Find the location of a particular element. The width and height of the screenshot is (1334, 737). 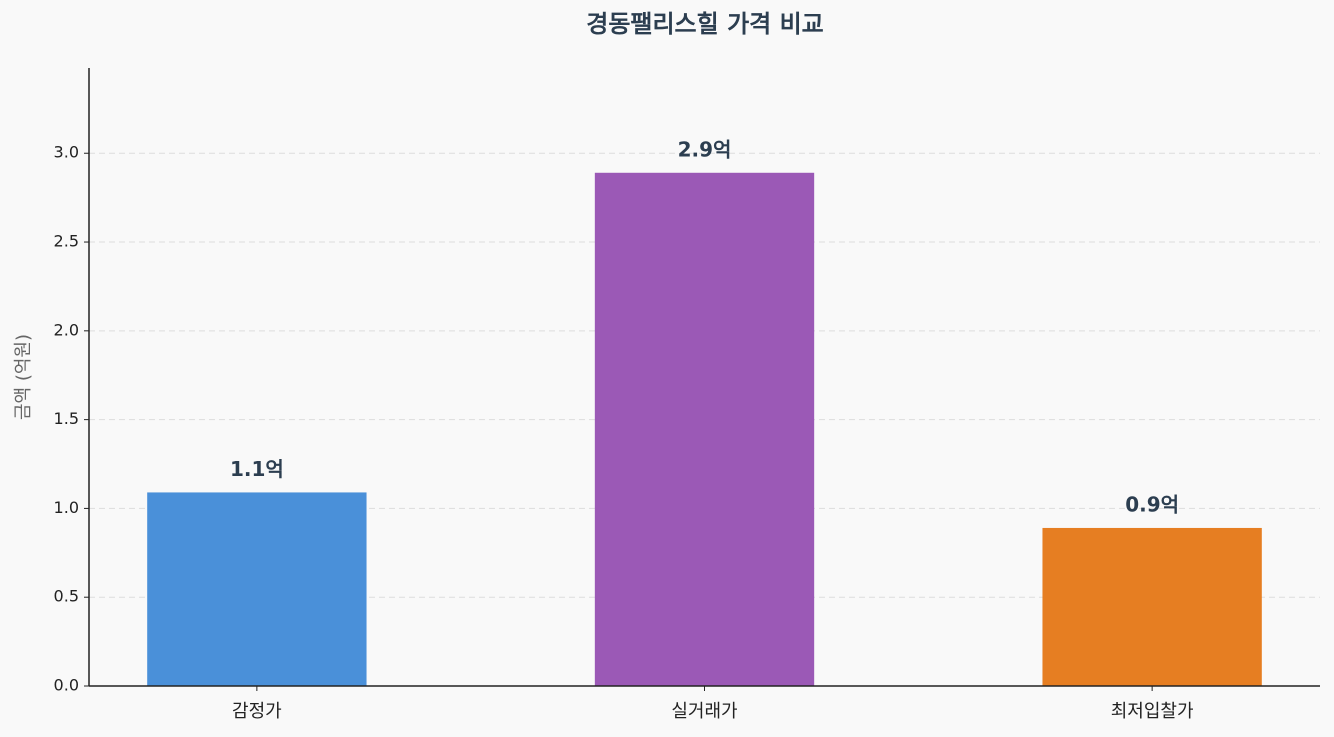

y-tick-label: 0.5 is located at coordinates (66, 596).